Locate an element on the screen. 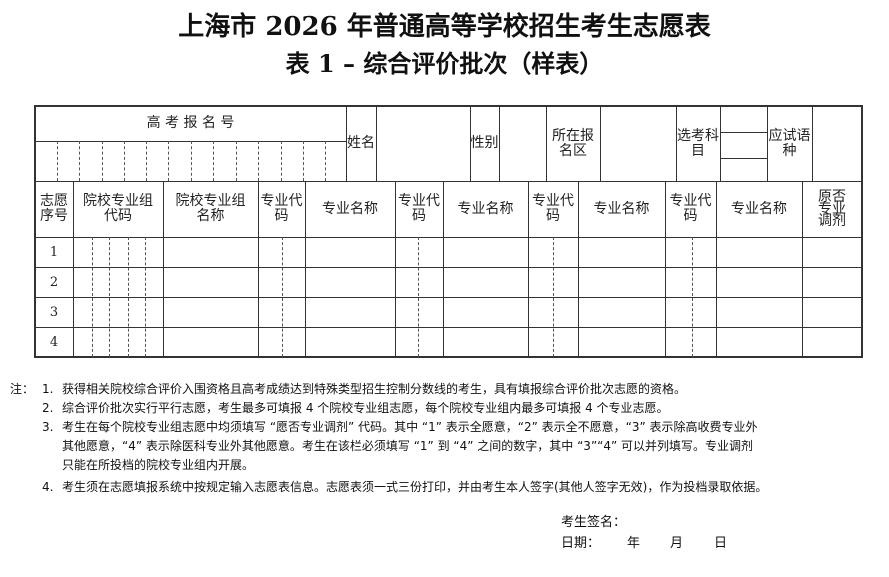  row-seq-4: 4 is located at coordinates (54, 342).